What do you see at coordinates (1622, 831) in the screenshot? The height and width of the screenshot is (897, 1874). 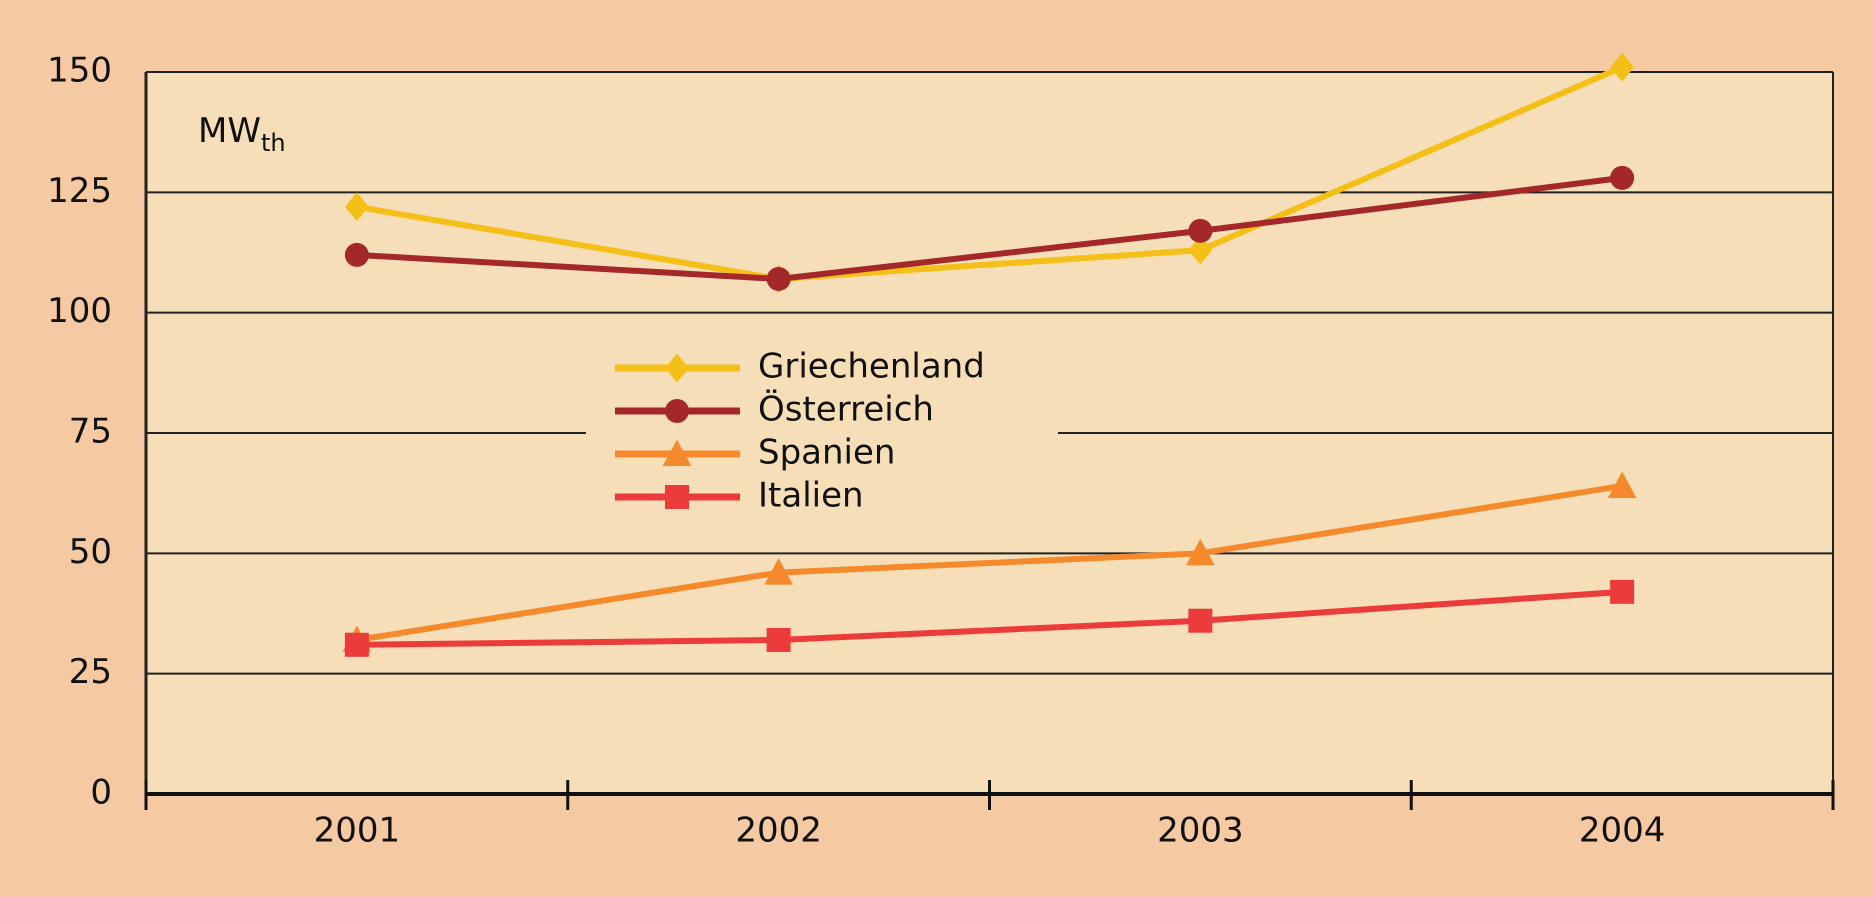 I see `x-tick-label: 2004` at bounding box center [1622, 831].